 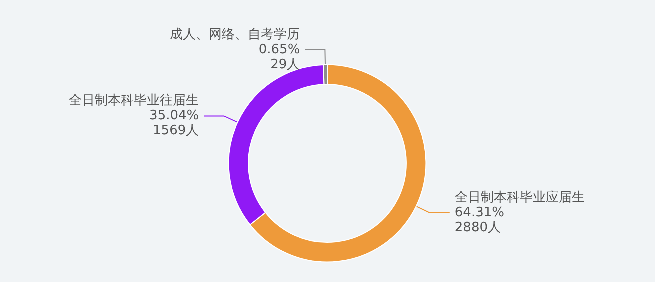 I want to click on slice-label: 成人、网络、自考学历, so click(x=235, y=34).